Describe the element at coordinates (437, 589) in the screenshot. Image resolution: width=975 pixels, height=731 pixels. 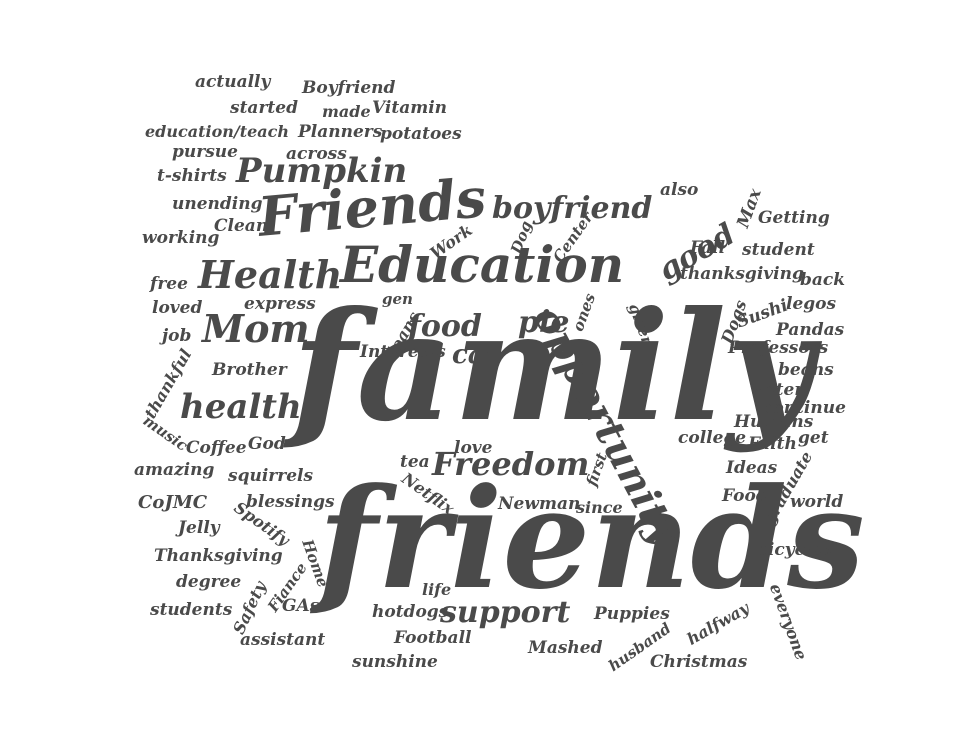
I see `word-life: life` at that location.